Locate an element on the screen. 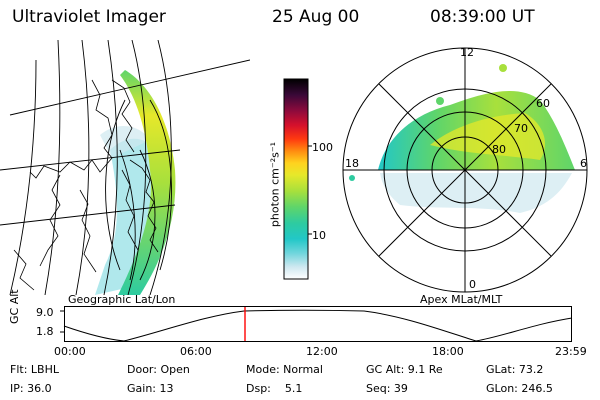 The height and width of the screenshot is (400, 600). altitude-plot is located at coordinates (316, 324).